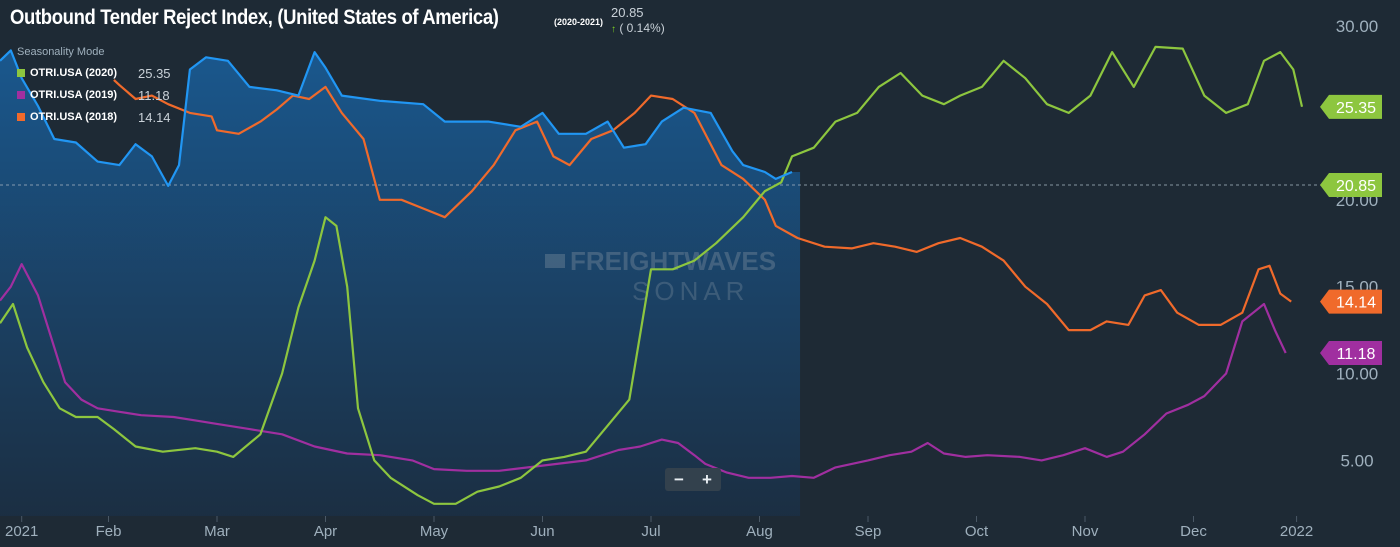  I want to click on change-indicator: ↑ ( 0.14%), so click(638, 28).